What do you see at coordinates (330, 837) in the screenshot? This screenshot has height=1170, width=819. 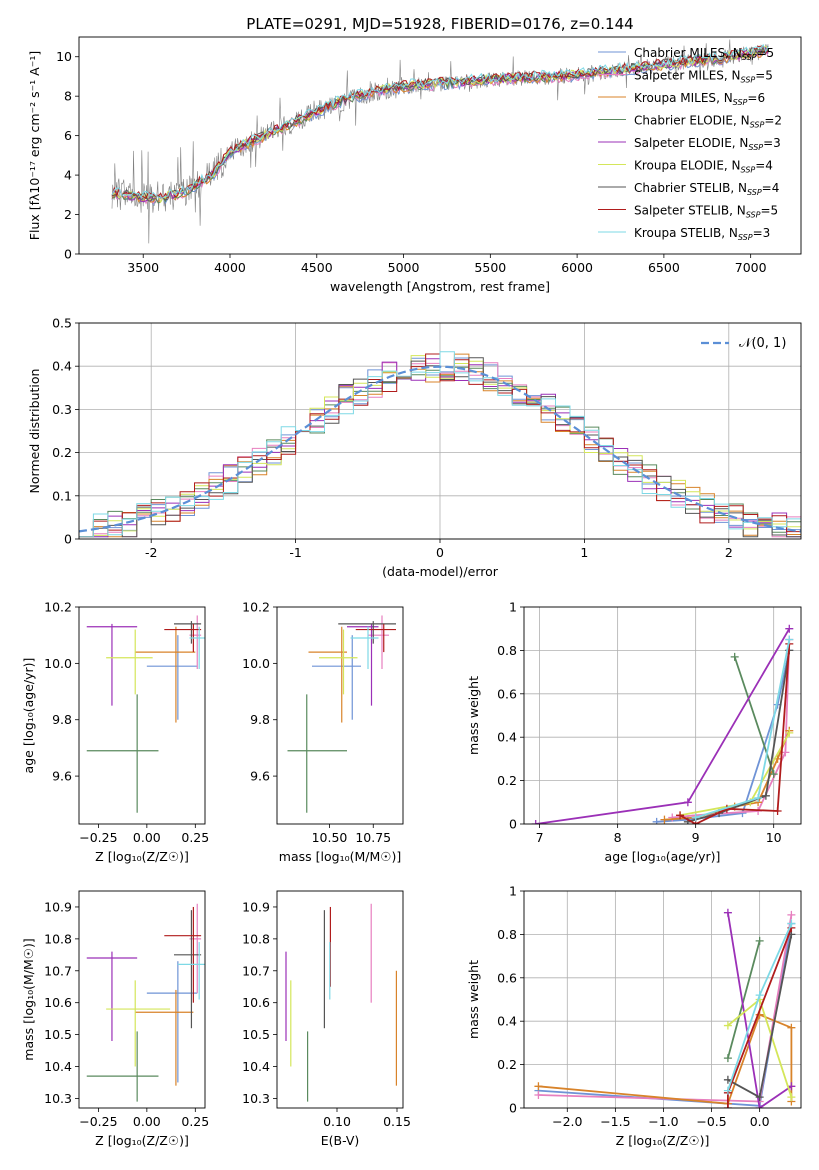 I see `x-tick-label: 10.50` at bounding box center [330, 837].